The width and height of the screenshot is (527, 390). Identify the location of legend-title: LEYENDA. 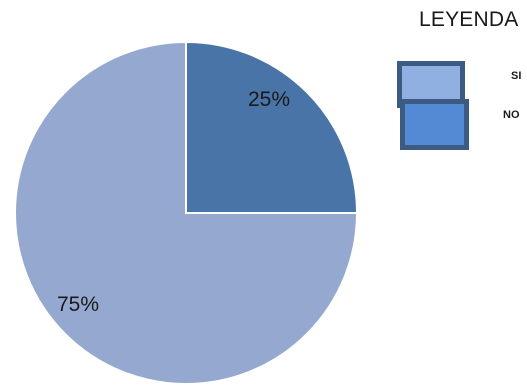
(469, 19).